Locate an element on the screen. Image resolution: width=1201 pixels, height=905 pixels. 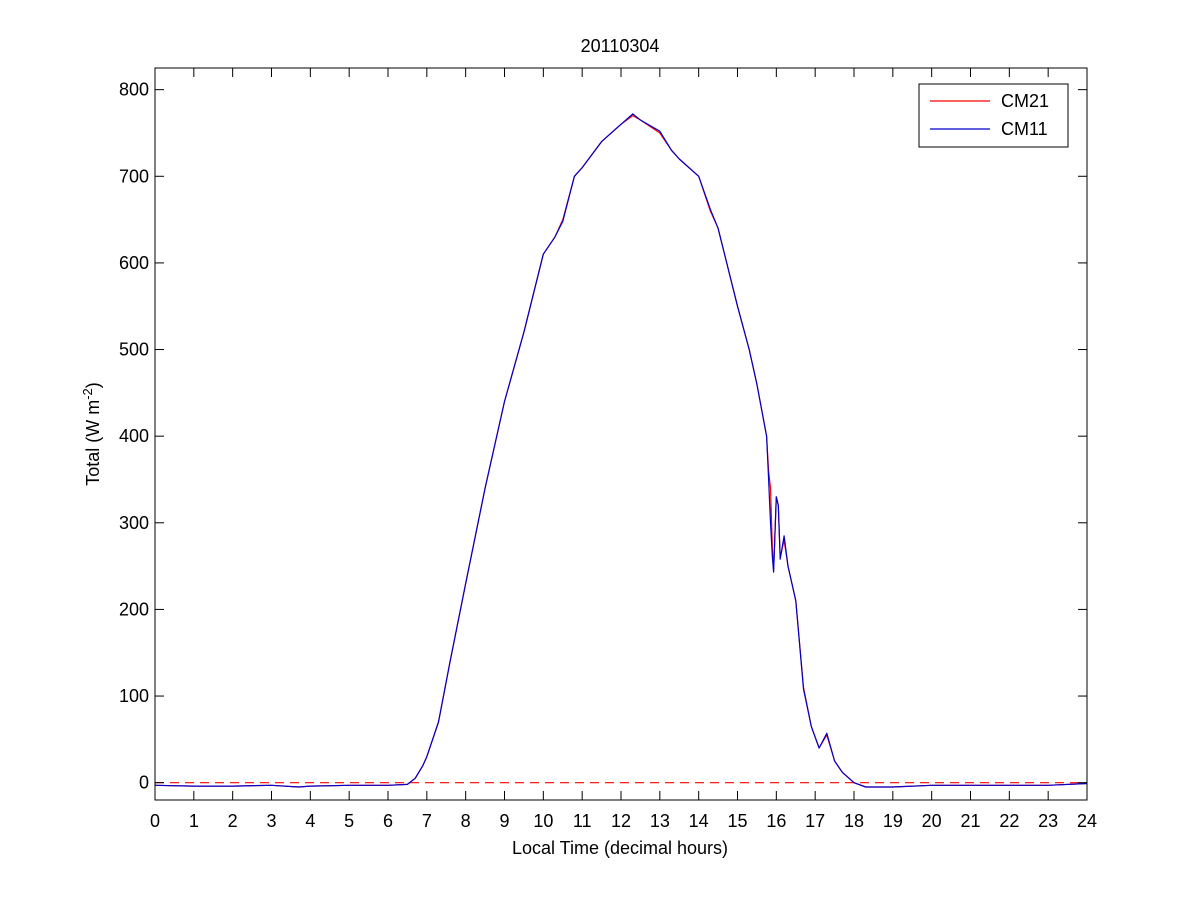
chart-title: 20110304 is located at coordinates (620, 46).